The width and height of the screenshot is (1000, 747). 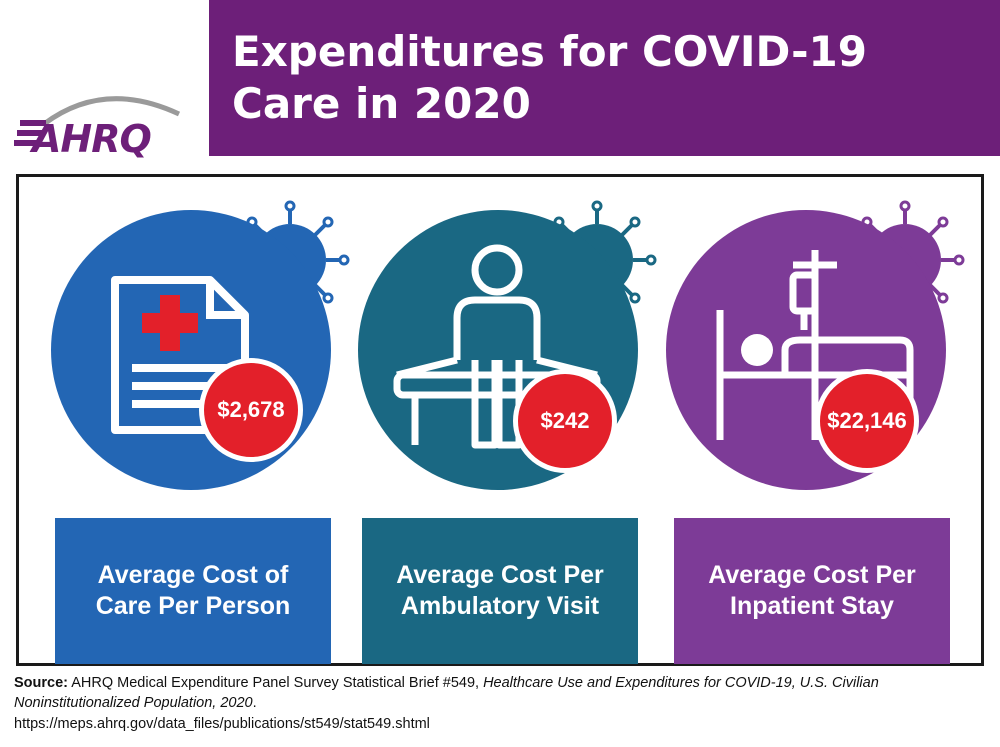 I want to click on medical-document-icon, so click(x=200, y=345).